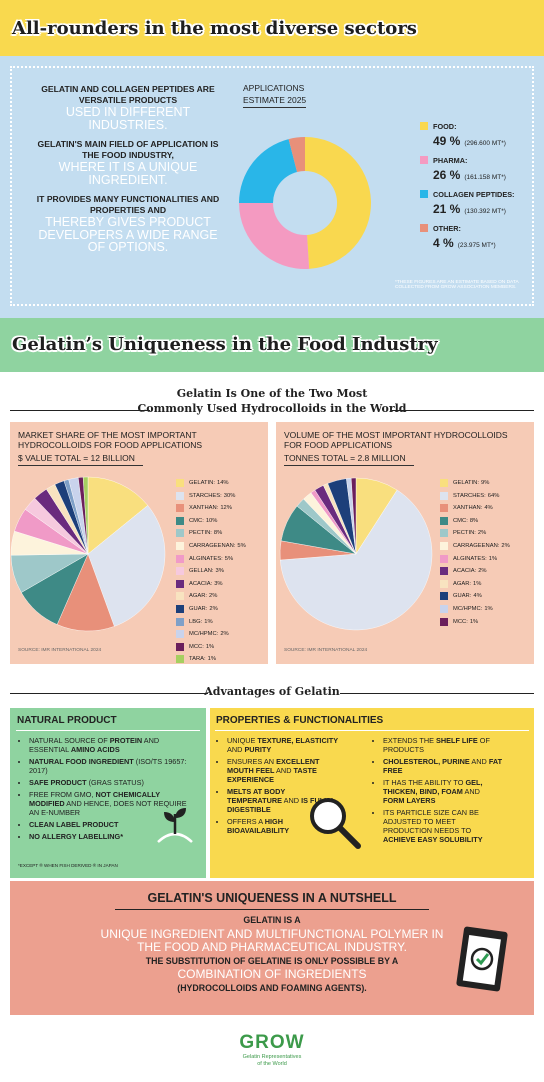  Describe the element at coordinates (218, 583) in the screenshot. I see `value-label: 3%` at that location.